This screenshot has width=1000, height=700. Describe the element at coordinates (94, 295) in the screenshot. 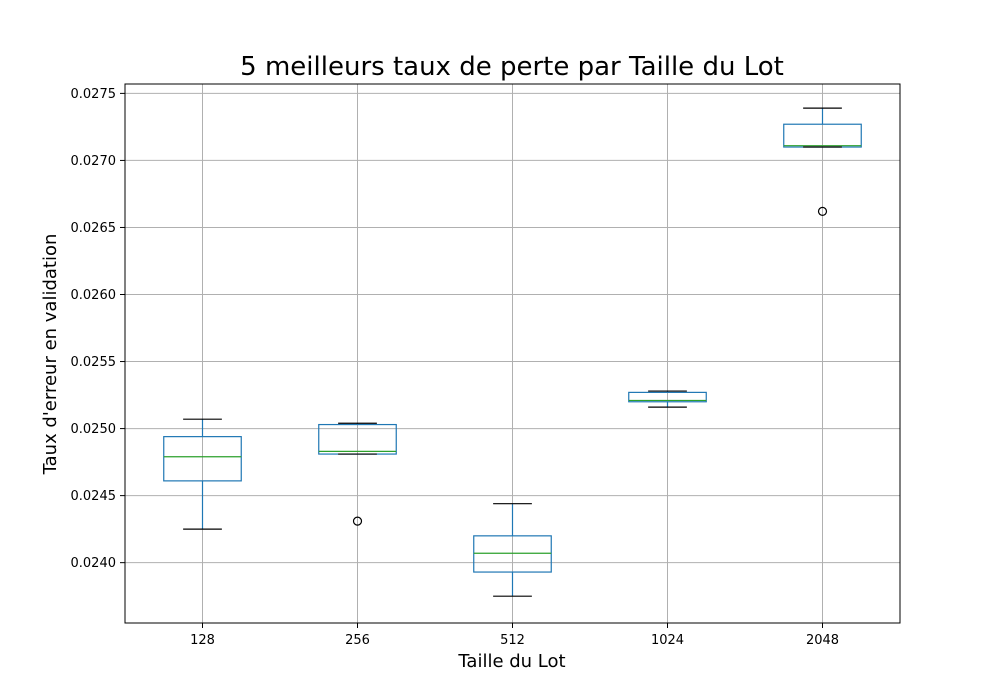

I see `y-tick-label: 0.0260` at that location.